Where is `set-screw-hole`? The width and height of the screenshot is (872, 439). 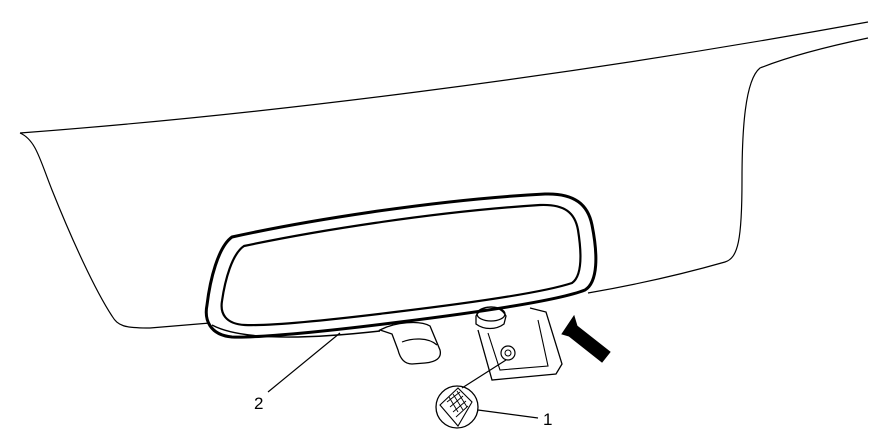
set-screw-hole is located at coordinates (508, 353).